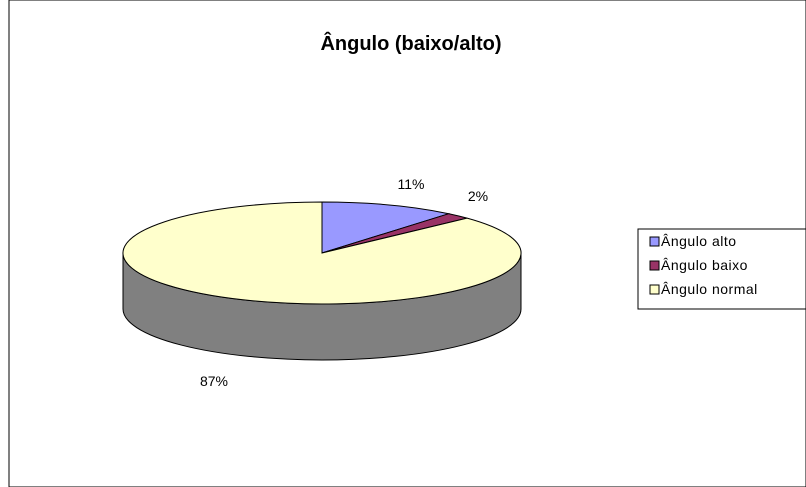 Image resolution: width=806 pixels, height=487 pixels. What do you see at coordinates (704, 265) in the screenshot?
I see `legend-label-1: Ângulo baixo` at bounding box center [704, 265].